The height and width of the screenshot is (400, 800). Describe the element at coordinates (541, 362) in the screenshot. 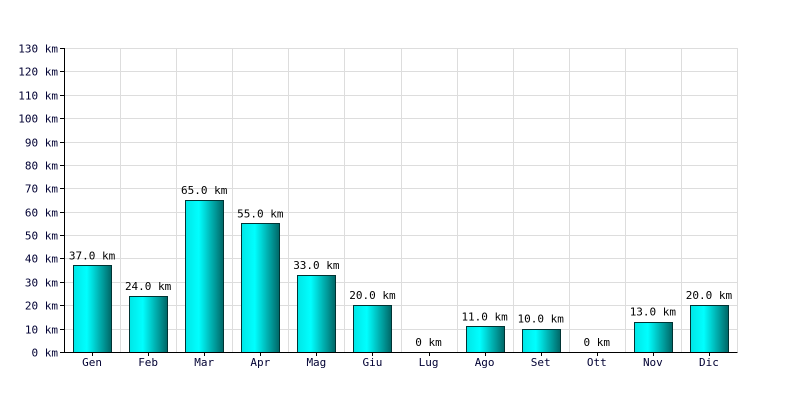

I see `x-tick-label: Set` at that location.